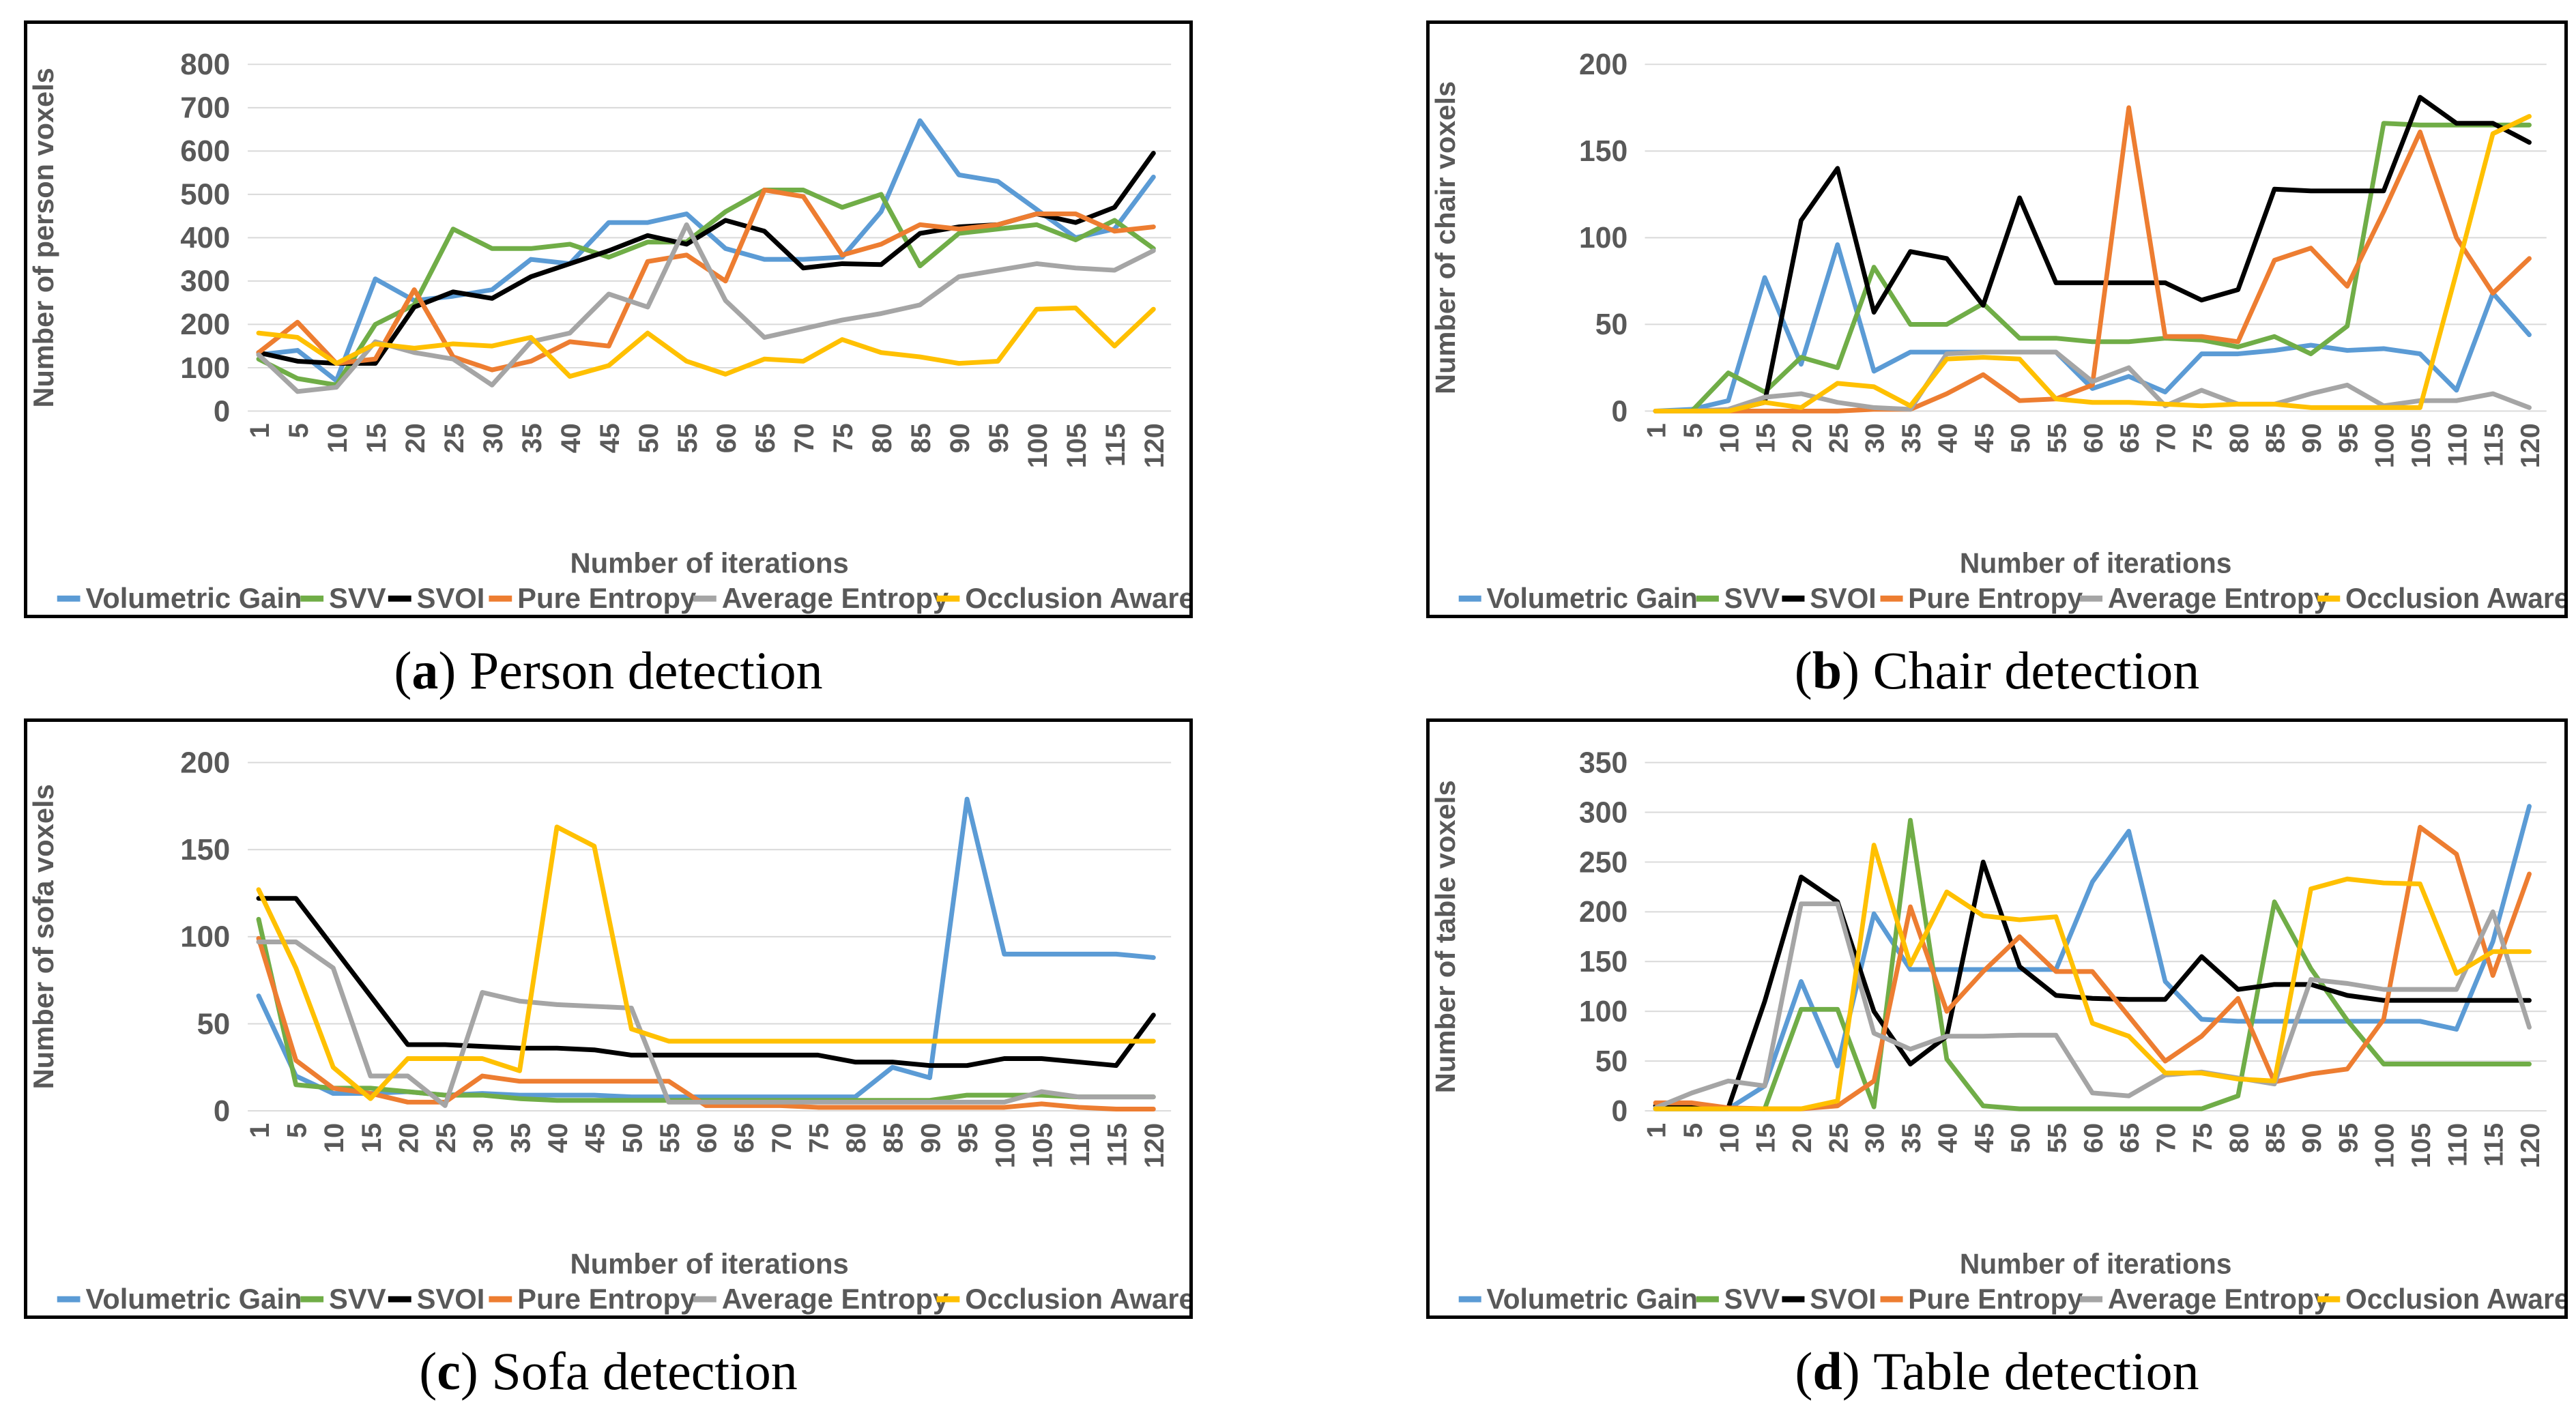 The image size is (2576, 1411). What do you see at coordinates (1603, 862) in the screenshot?
I see `y-tick-label: 250` at bounding box center [1603, 862].